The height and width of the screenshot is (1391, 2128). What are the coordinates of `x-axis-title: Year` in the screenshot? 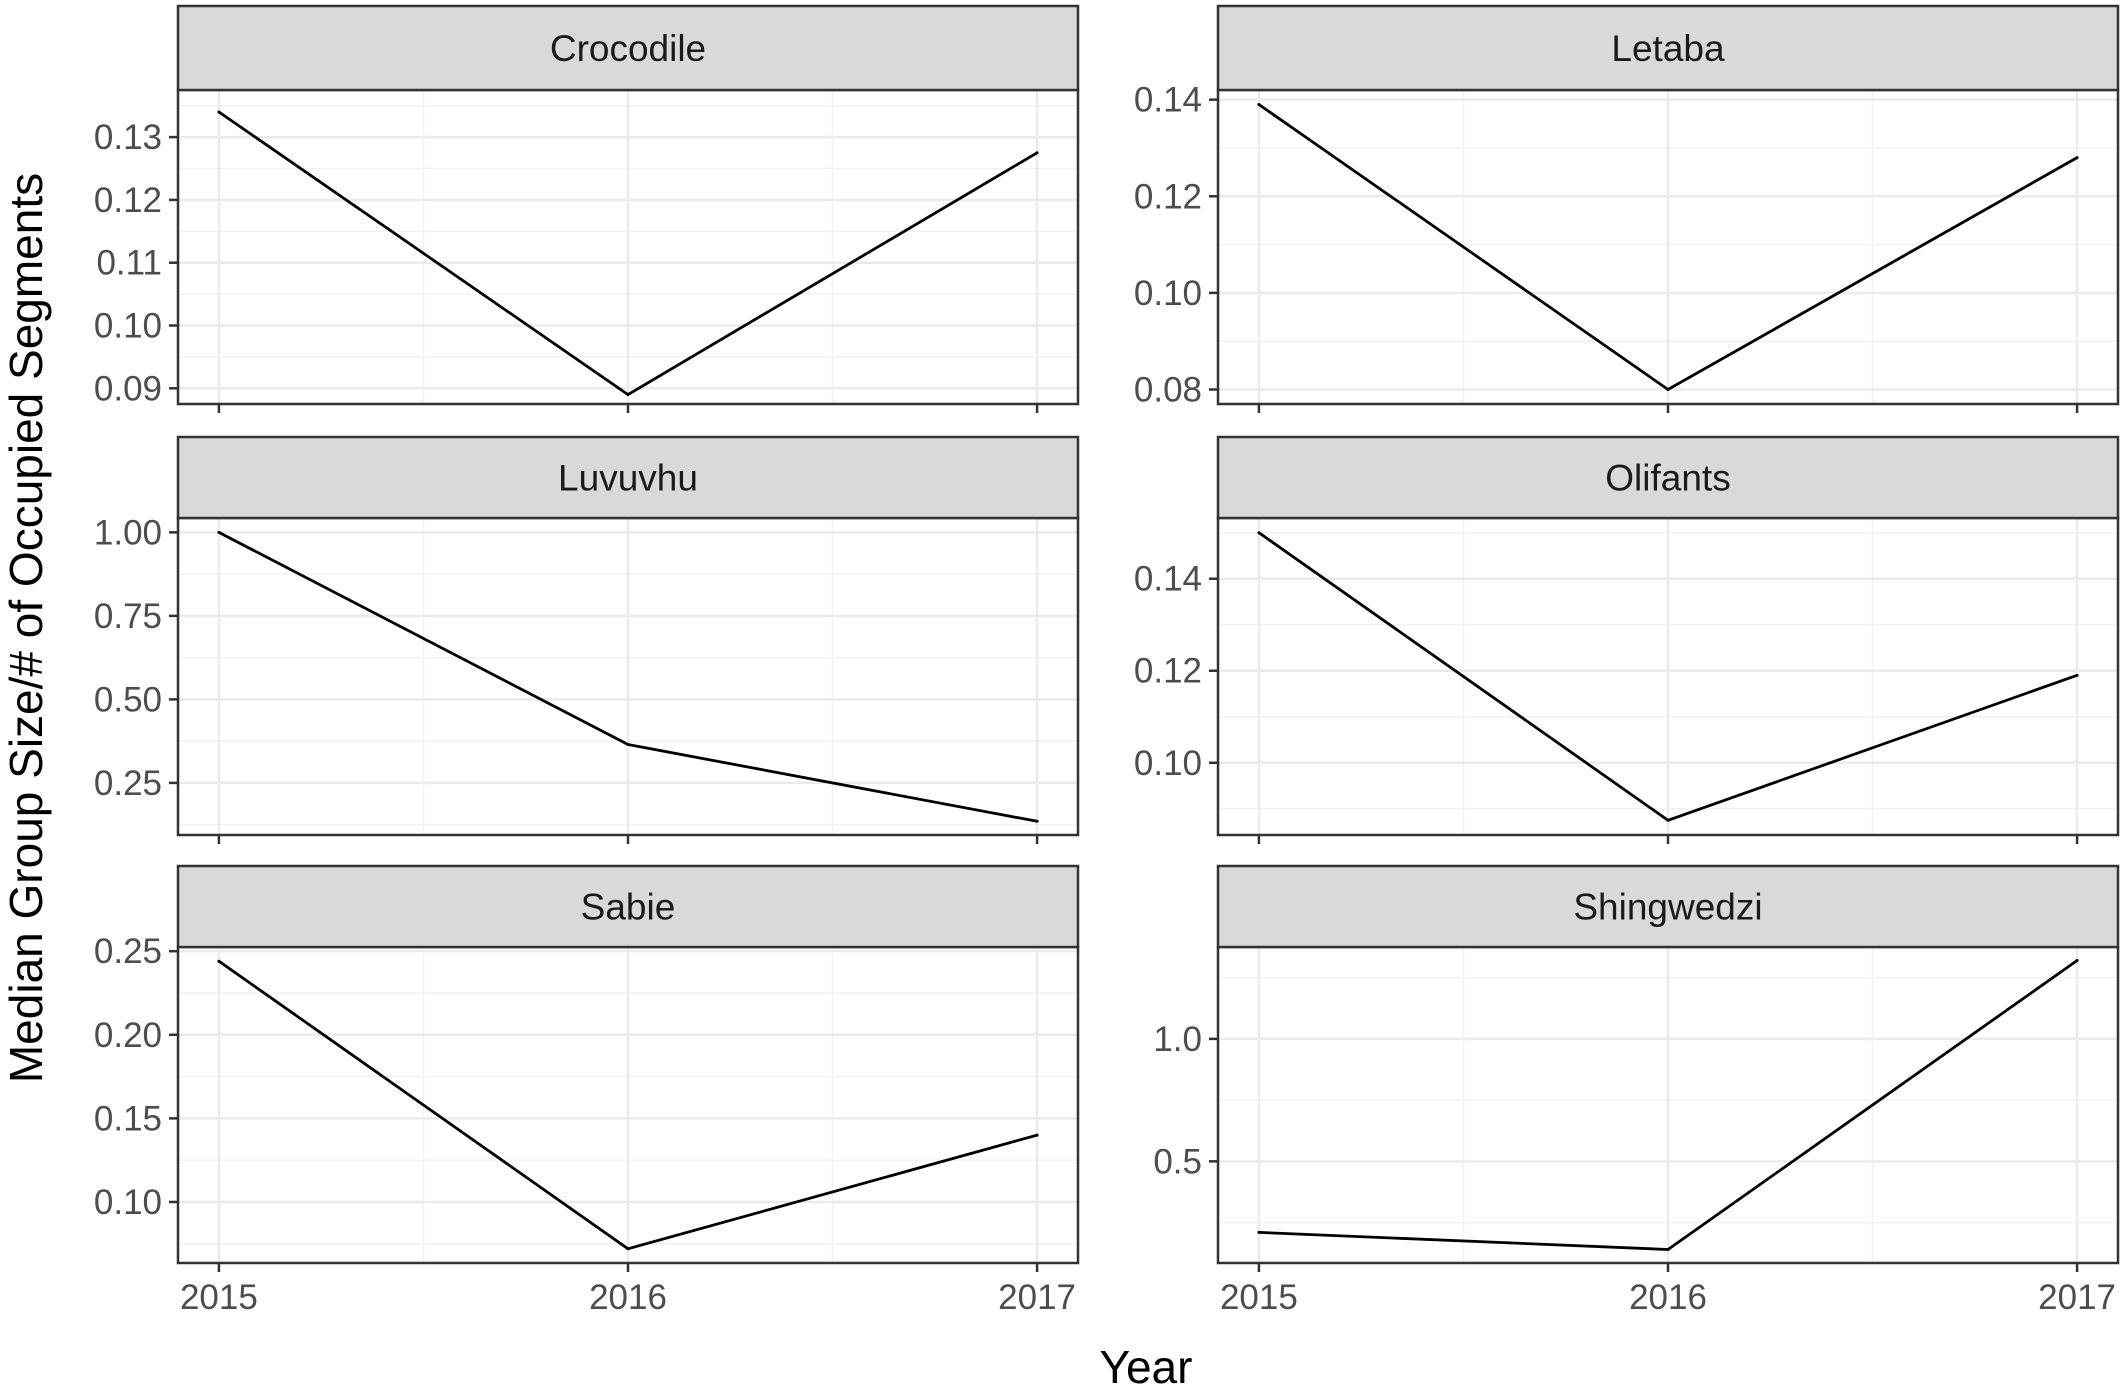 It's located at (1146, 1366).